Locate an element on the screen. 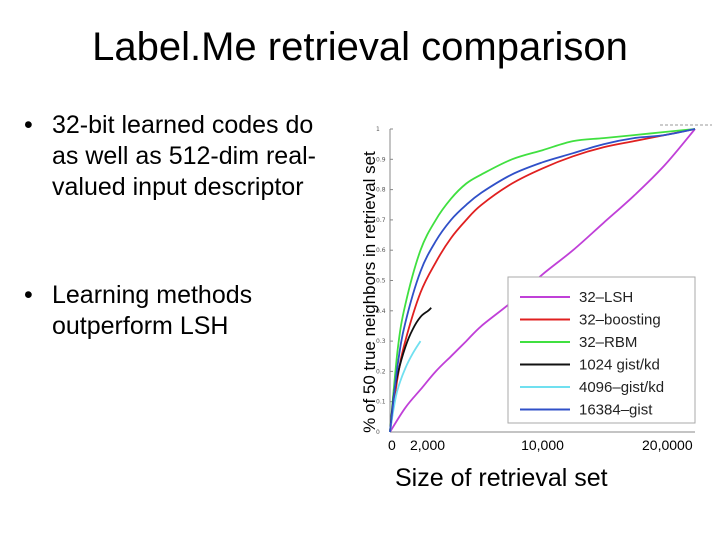  y-tick-label: 0 is located at coordinates (378, 432).